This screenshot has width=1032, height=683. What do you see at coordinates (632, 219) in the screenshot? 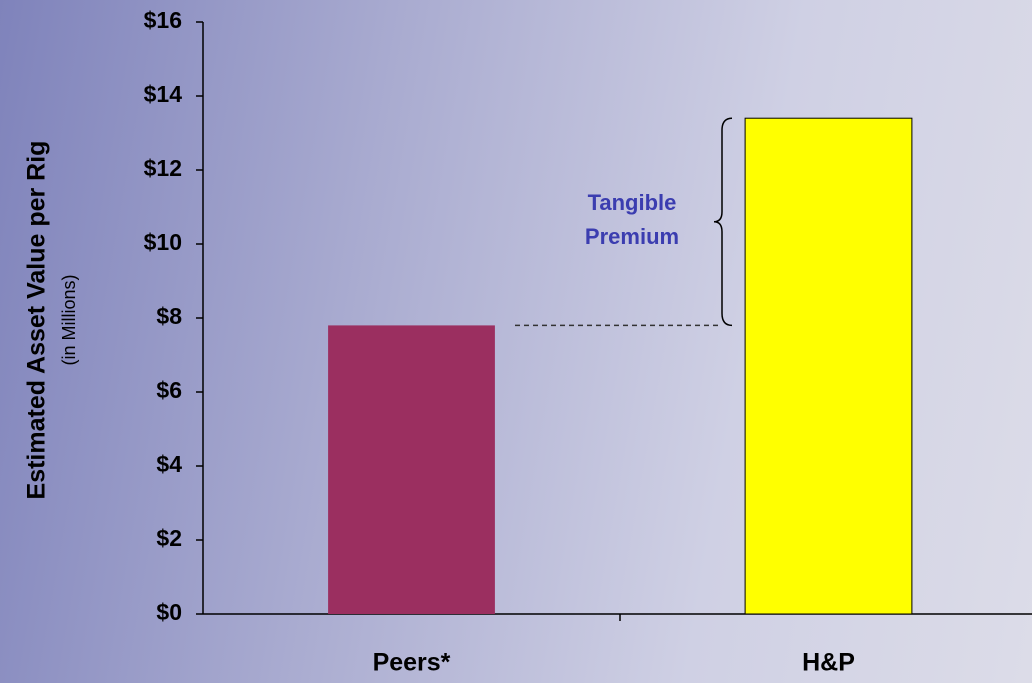
I see `annotation: Tangible Premium` at bounding box center [632, 219].